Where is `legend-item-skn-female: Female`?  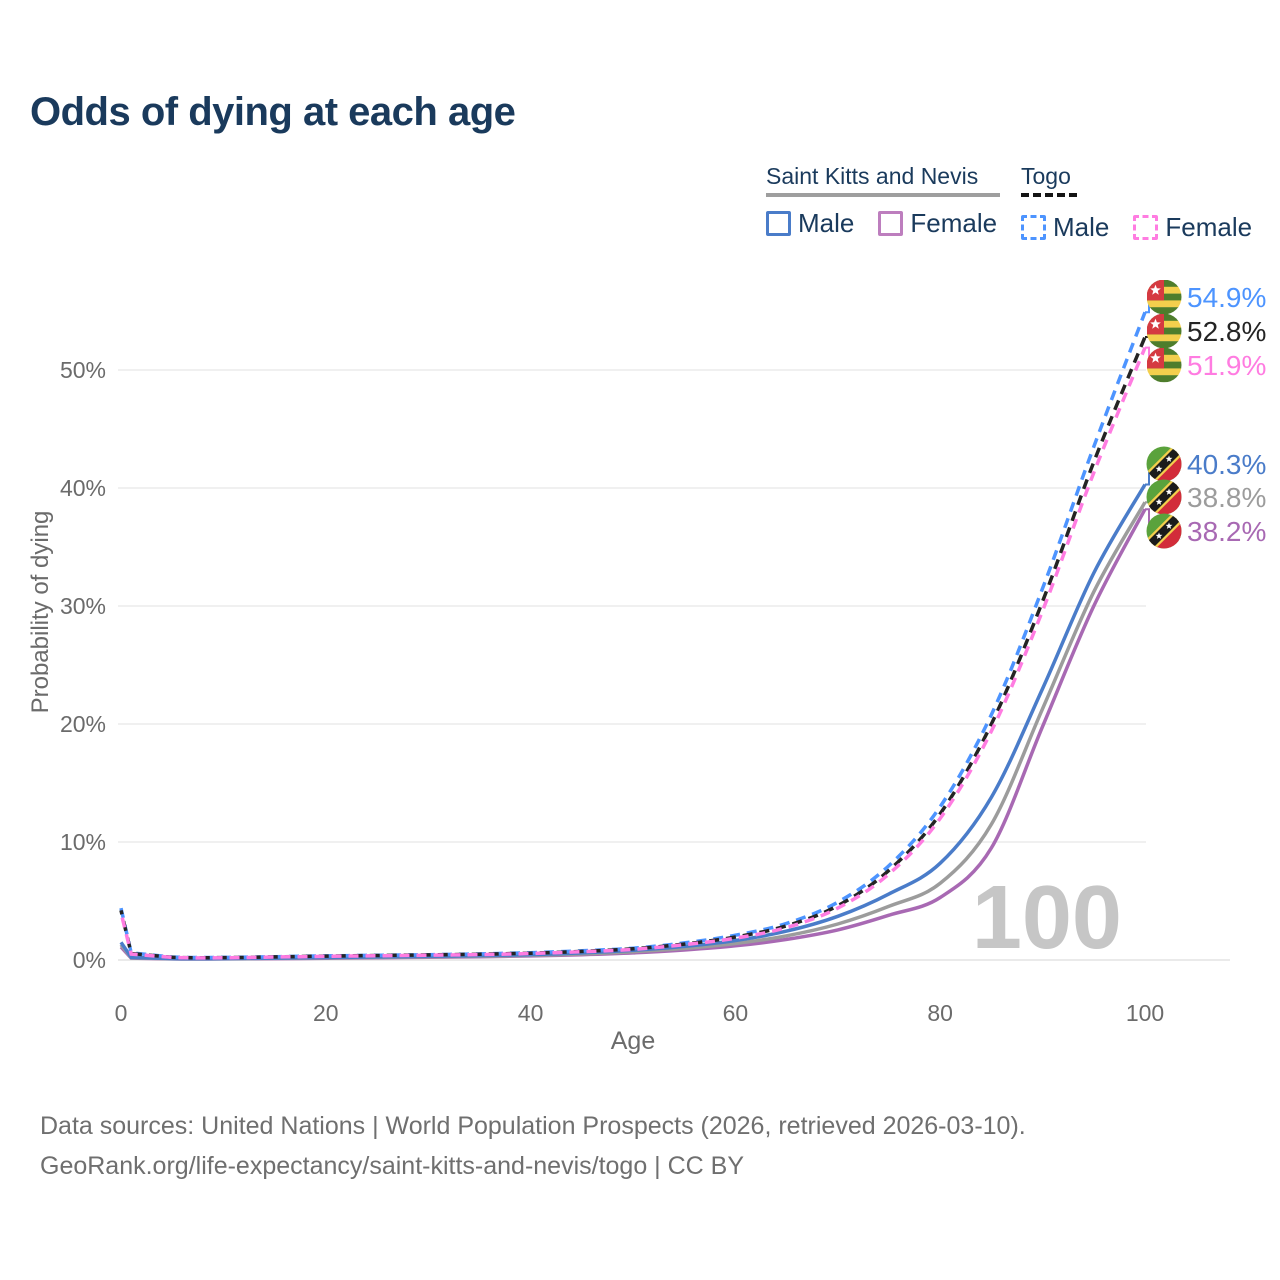
legend-item-skn-female: Female is located at coordinates (937, 223).